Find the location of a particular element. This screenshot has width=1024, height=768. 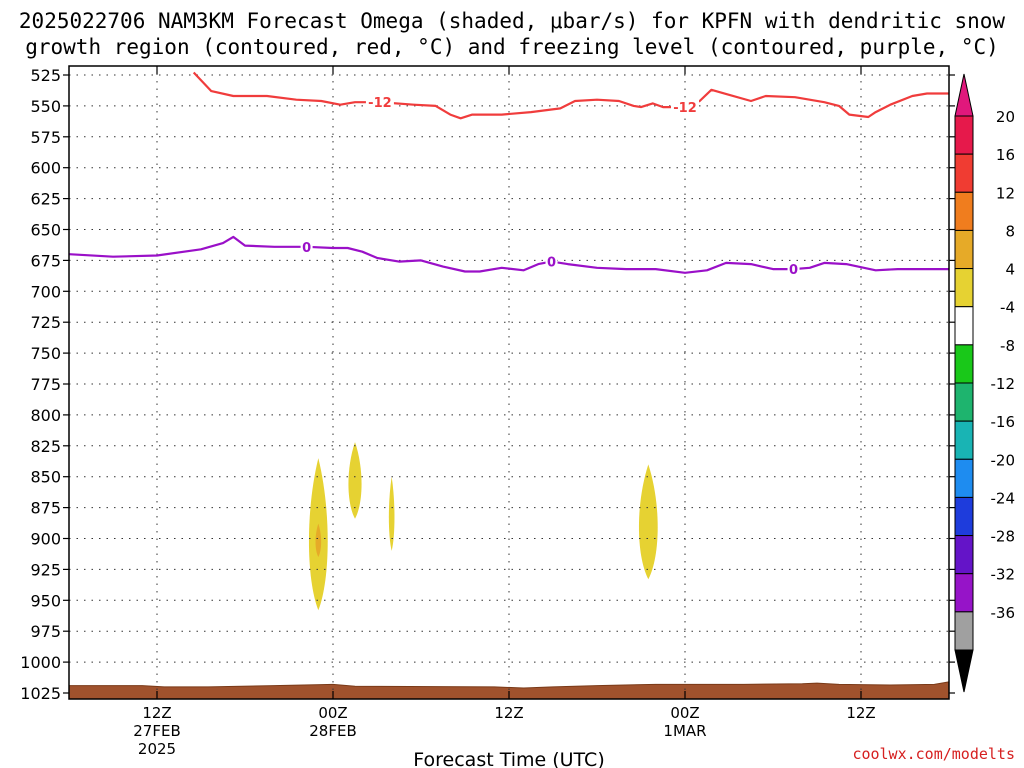

y-tick-label: 575 is located at coordinates (45, 137).